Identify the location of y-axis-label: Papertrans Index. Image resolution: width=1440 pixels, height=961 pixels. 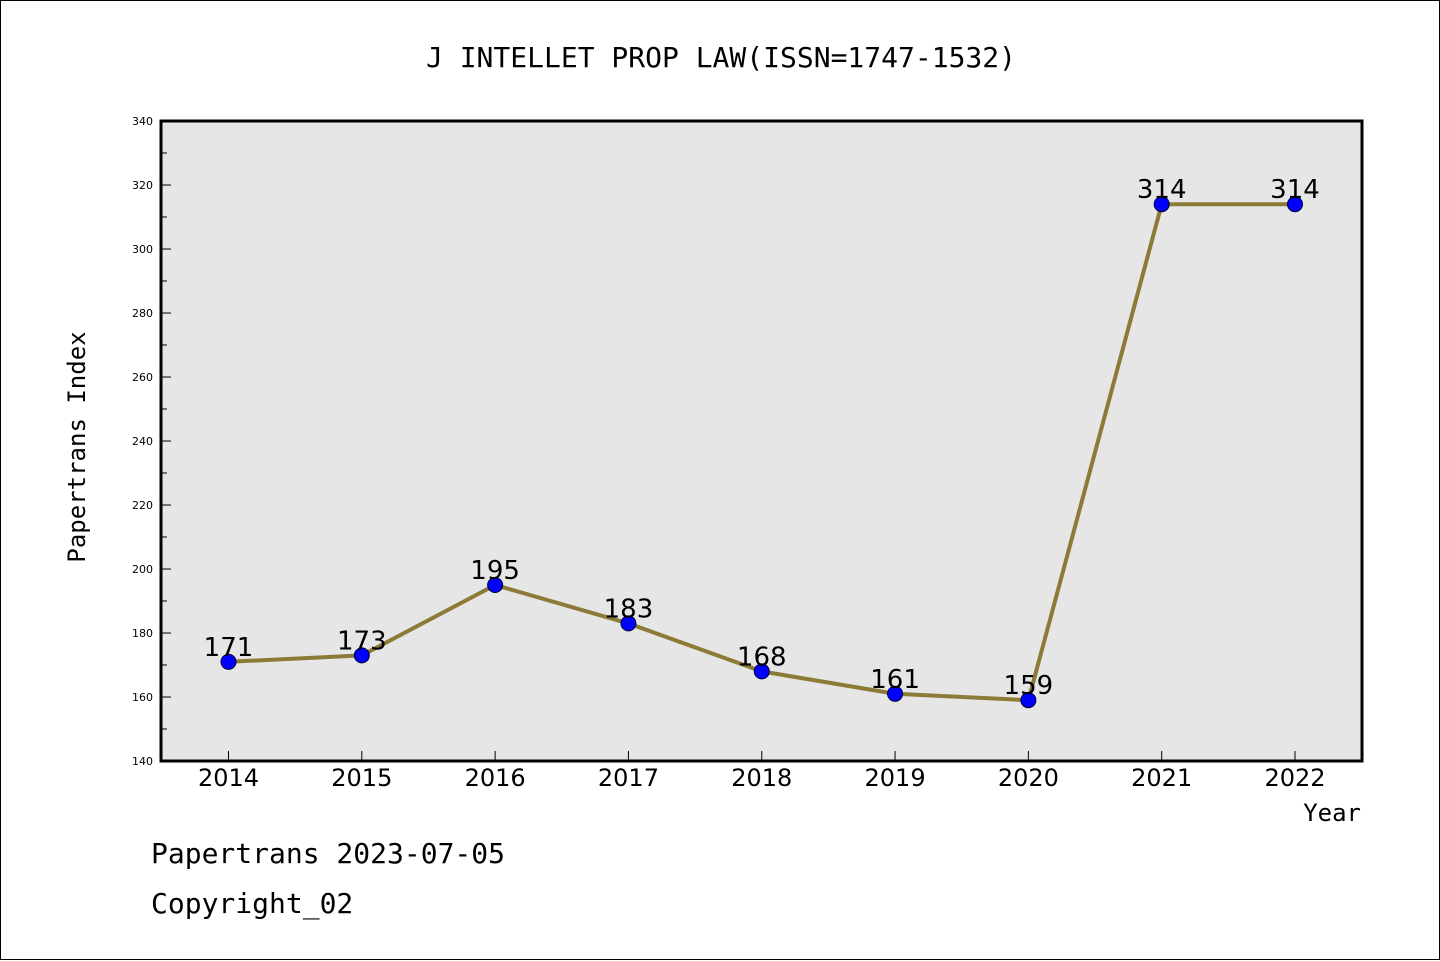
(77, 446).